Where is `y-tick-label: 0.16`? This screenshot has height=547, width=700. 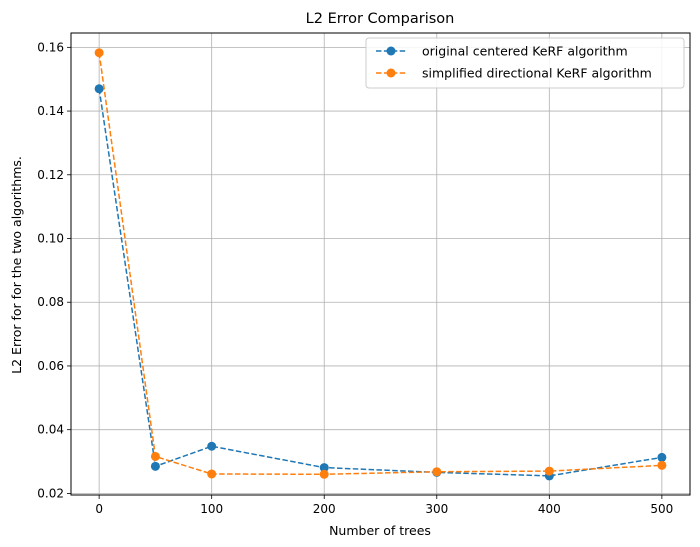
y-tick-label: 0.16 is located at coordinates (50, 47).